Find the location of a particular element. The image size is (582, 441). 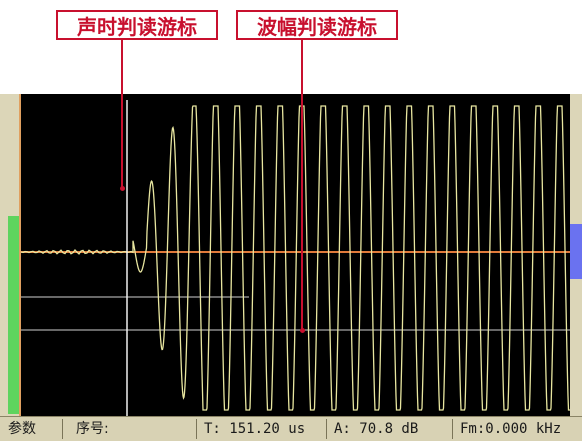

left-channel-marker is located at coordinates (14, 315).